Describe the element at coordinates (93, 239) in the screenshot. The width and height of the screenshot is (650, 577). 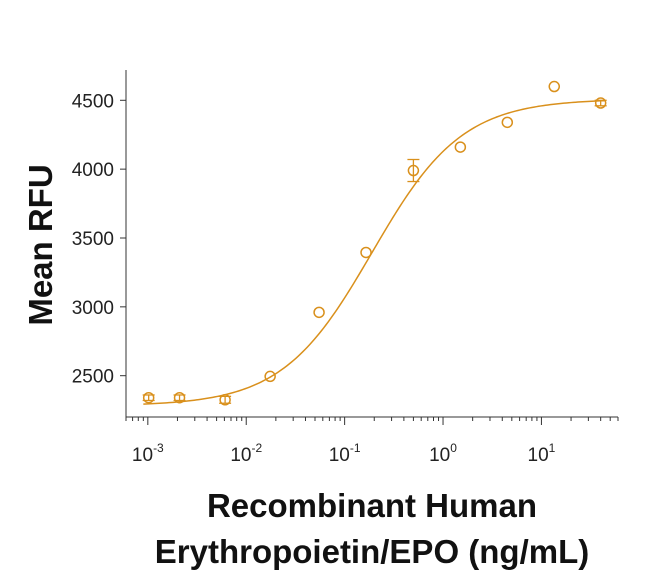
I see `y-tick-label: 3500` at that location.